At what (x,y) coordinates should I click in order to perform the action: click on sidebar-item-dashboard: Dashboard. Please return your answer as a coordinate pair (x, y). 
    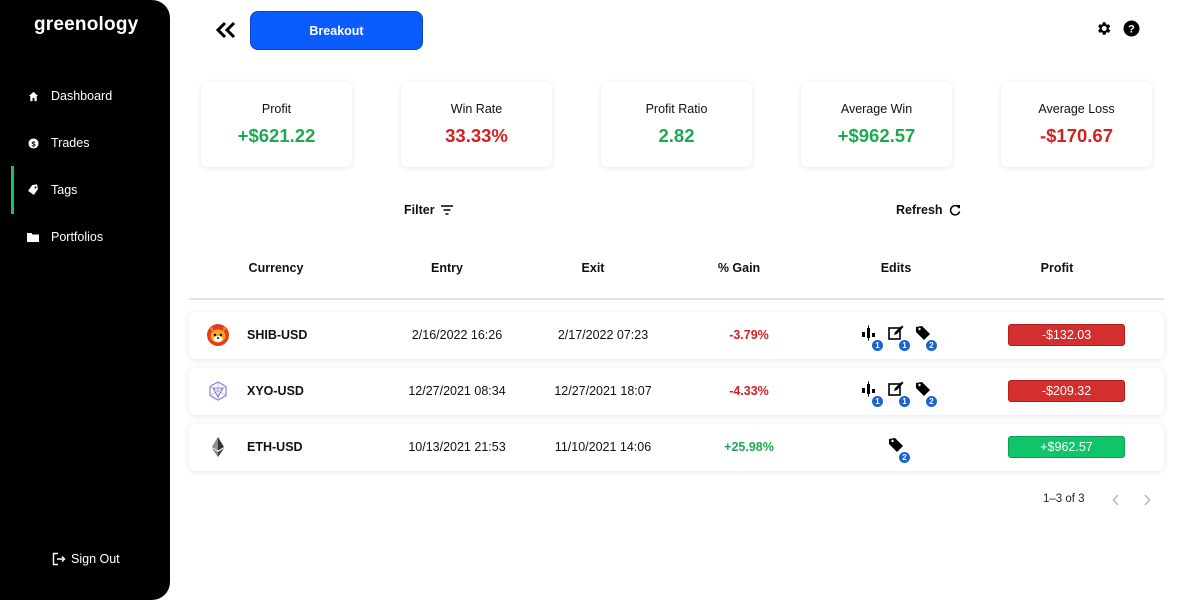
    Looking at the image, I should click on (85, 96).